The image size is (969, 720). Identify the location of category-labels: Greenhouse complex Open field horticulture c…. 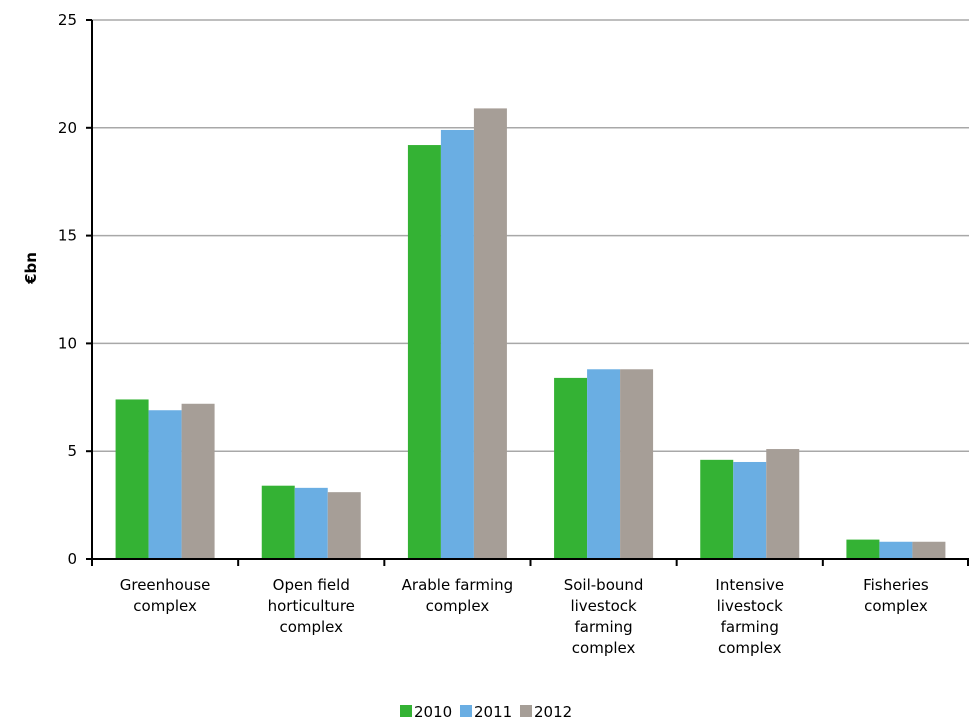
(524, 616).